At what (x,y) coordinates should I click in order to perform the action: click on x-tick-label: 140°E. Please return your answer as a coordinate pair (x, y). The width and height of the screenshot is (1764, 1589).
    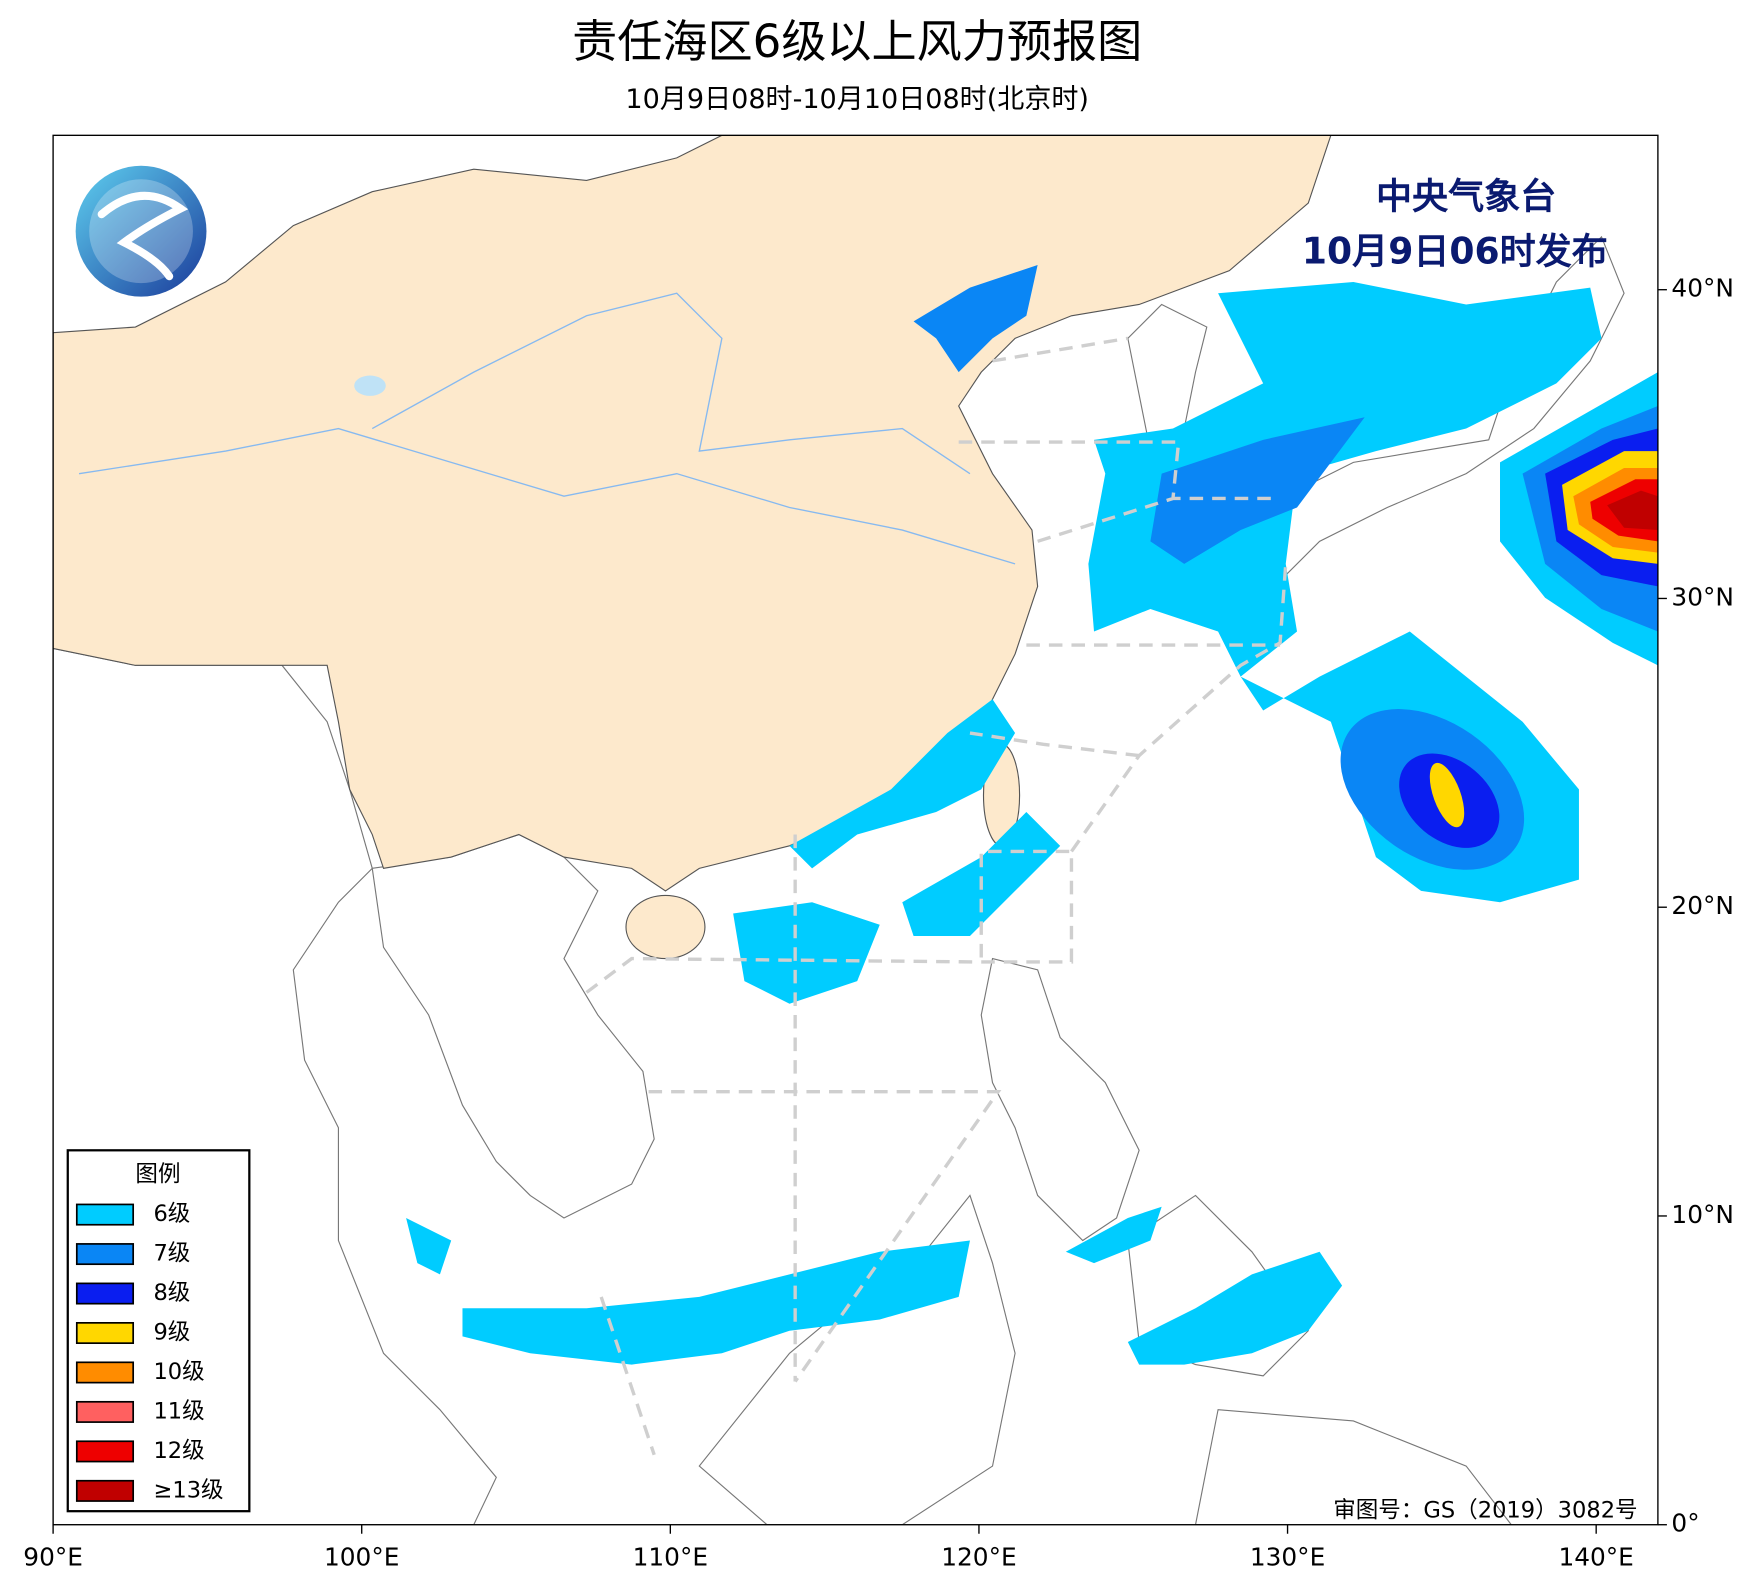
    Looking at the image, I should click on (1595, 1557).